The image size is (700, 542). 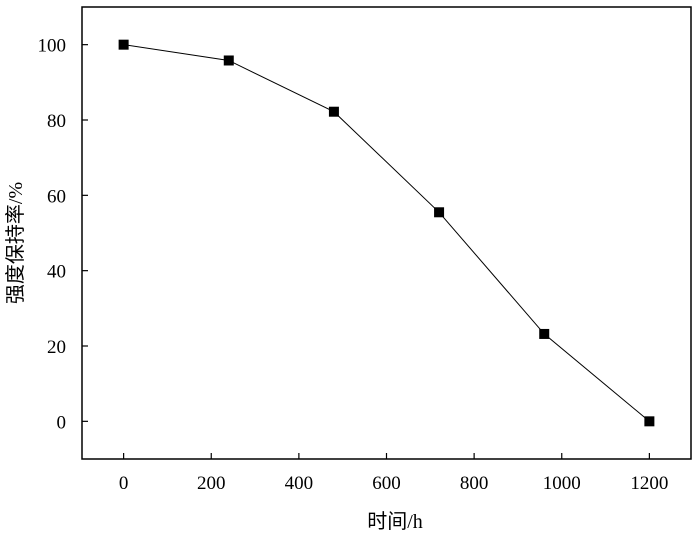 What do you see at coordinates (63, 234) in the screenshot?
I see `y-axis: 0 20 40 60 80 100` at bounding box center [63, 234].